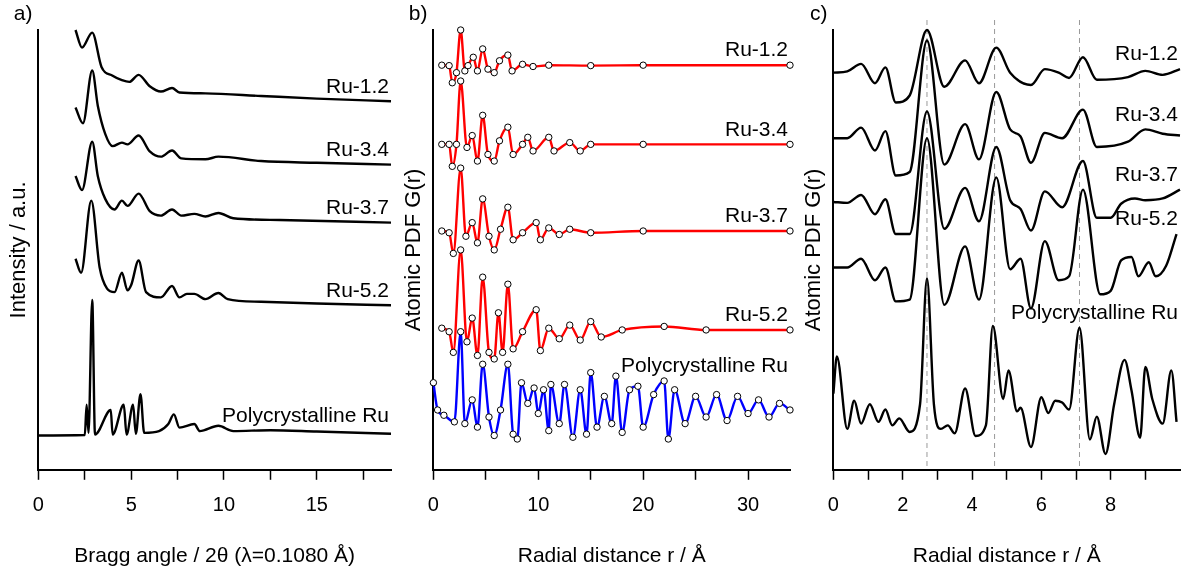  I want to click on x-tick-label: 20, so click(643, 504).